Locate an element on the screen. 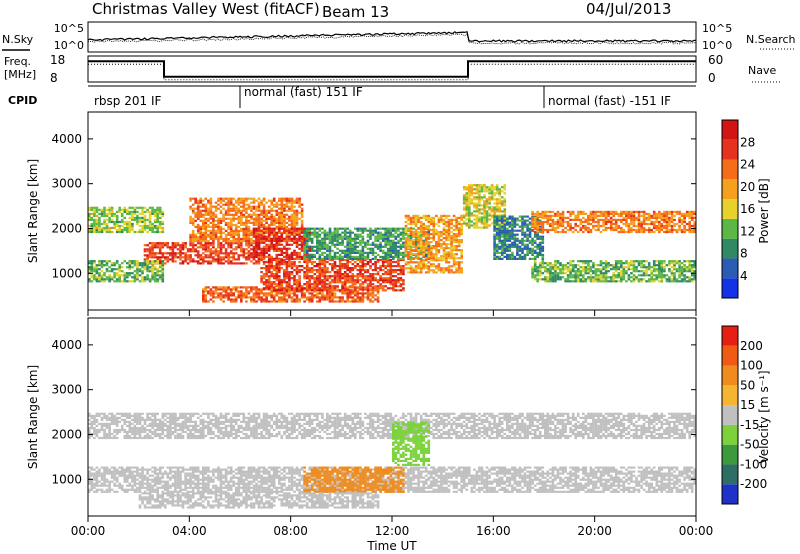 This screenshot has width=800, height=554. nsky-trace is located at coordinates (392, 36).